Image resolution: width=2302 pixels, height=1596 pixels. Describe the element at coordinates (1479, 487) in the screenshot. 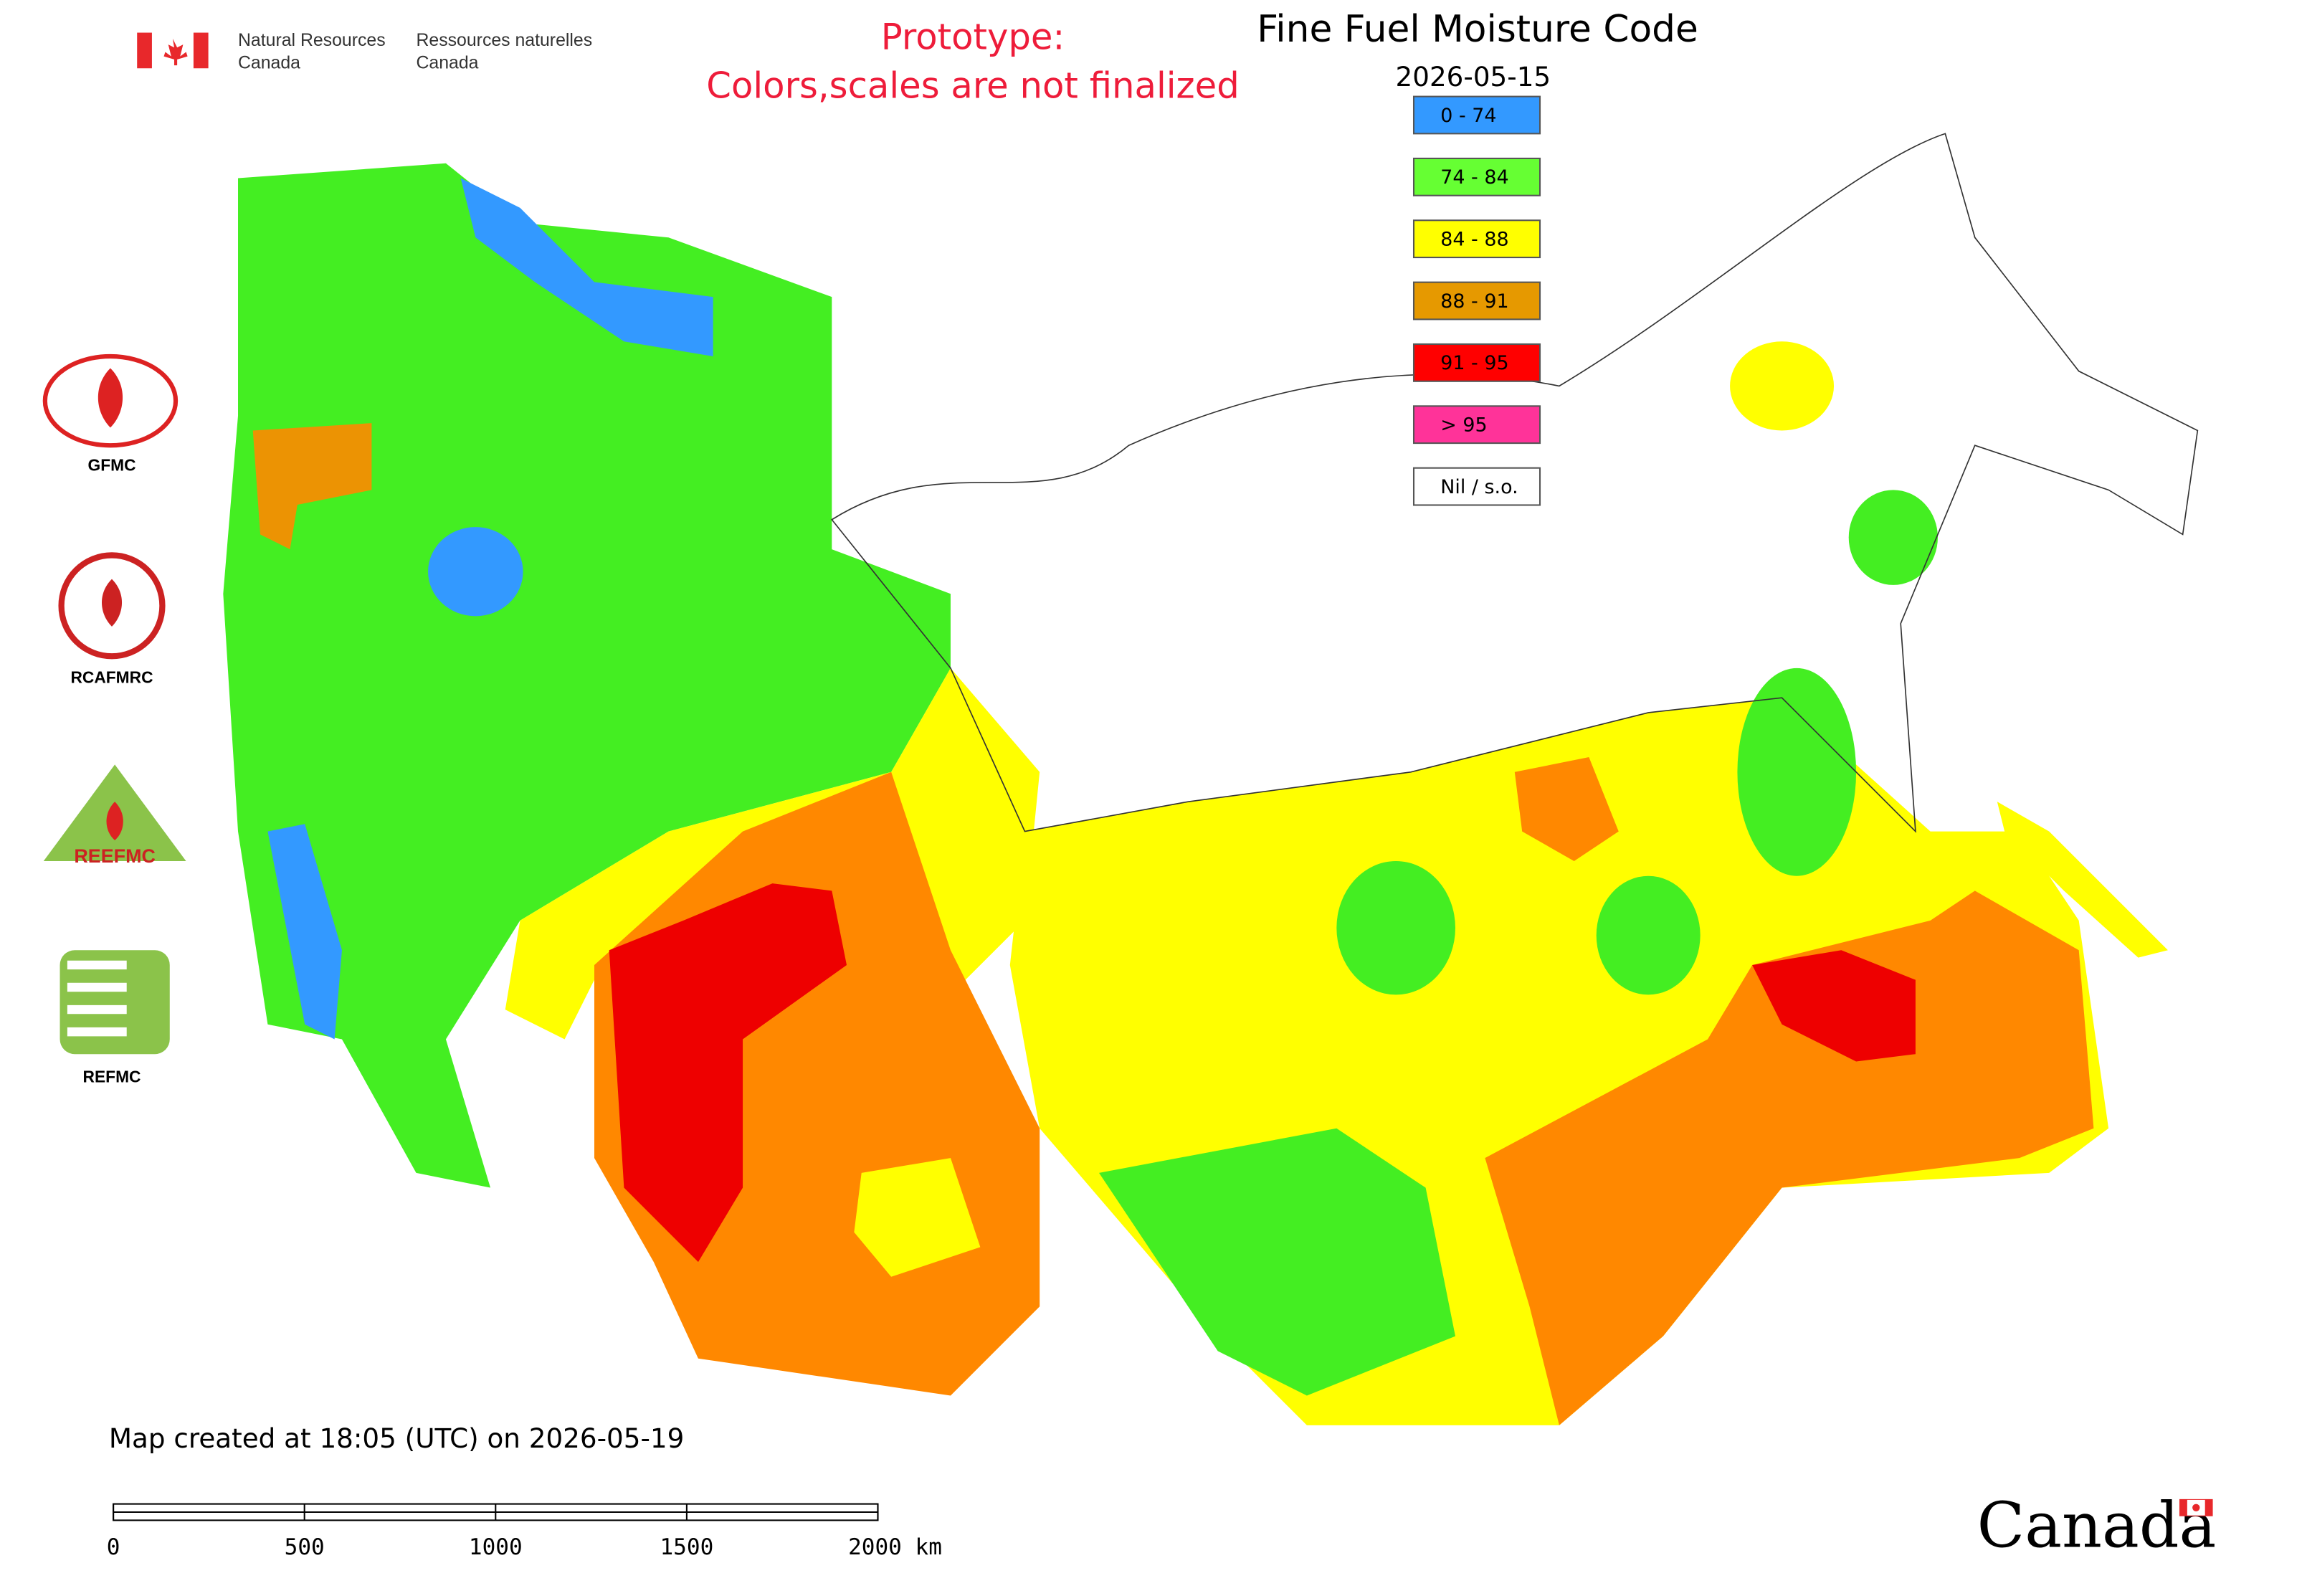

I see `legend-label: Nil / s.o.` at that location.